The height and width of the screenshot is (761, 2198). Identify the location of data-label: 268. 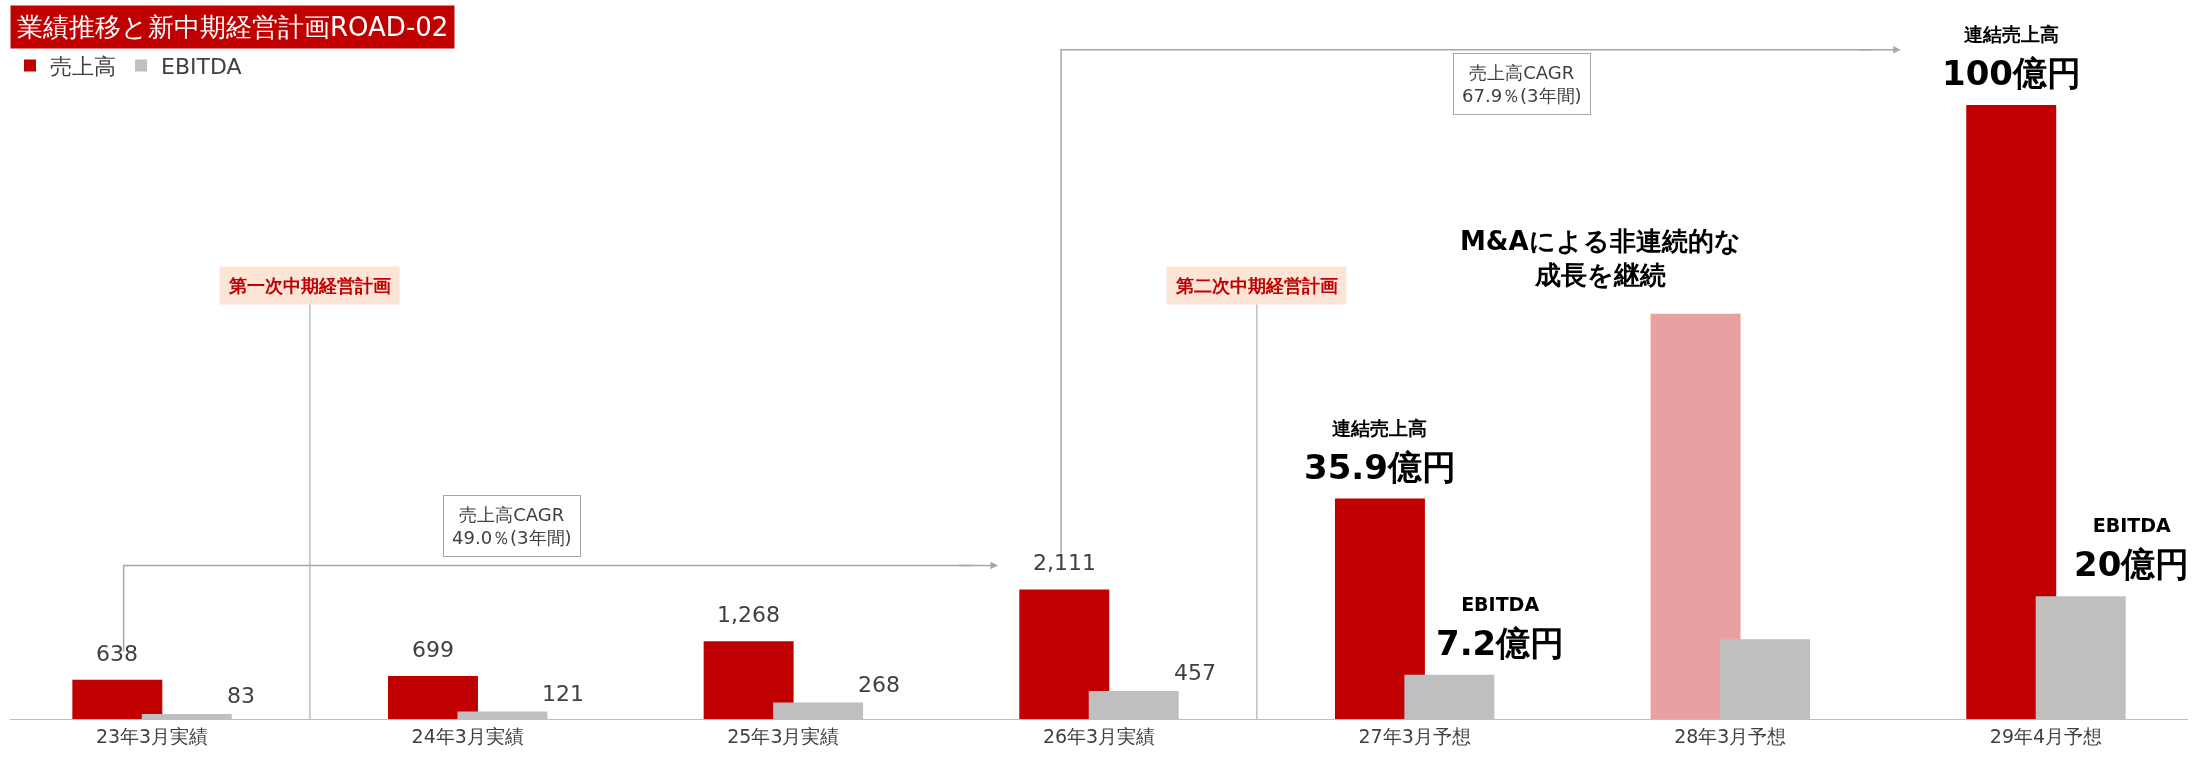
(879, 684).